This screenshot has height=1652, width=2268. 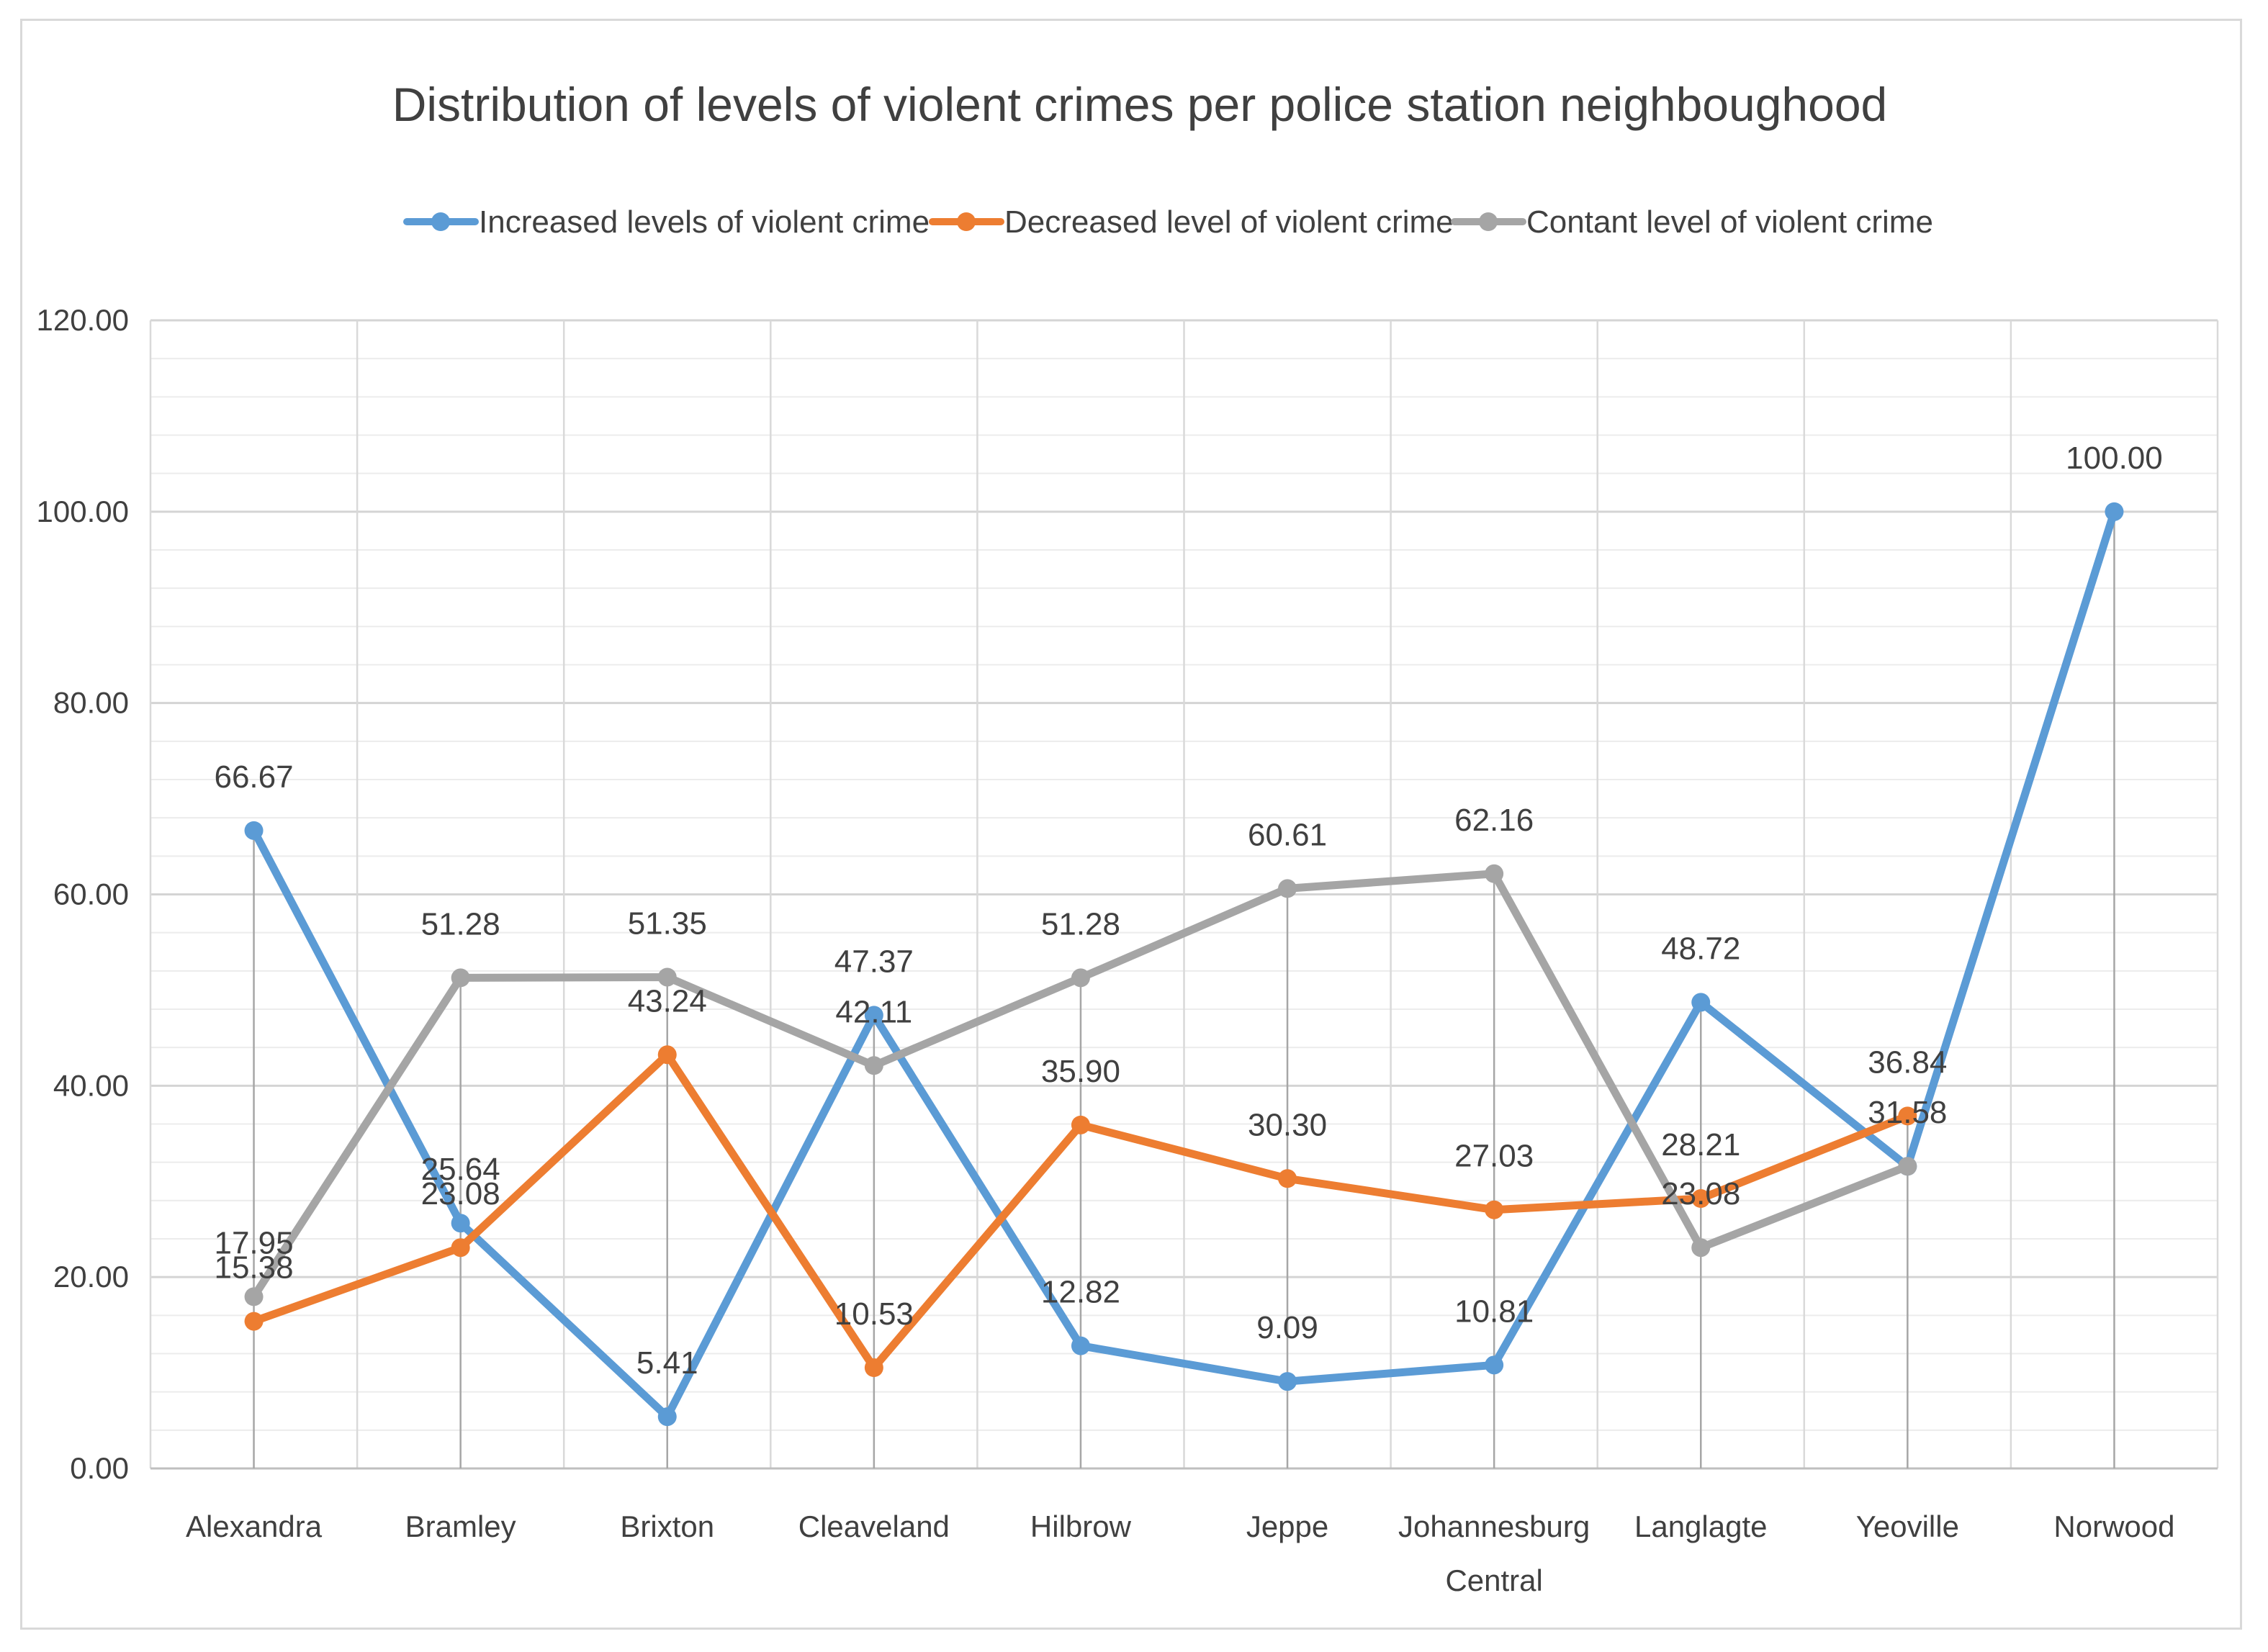 I want to click on y-tick-label: 120.00, so click(x=83, y=320).